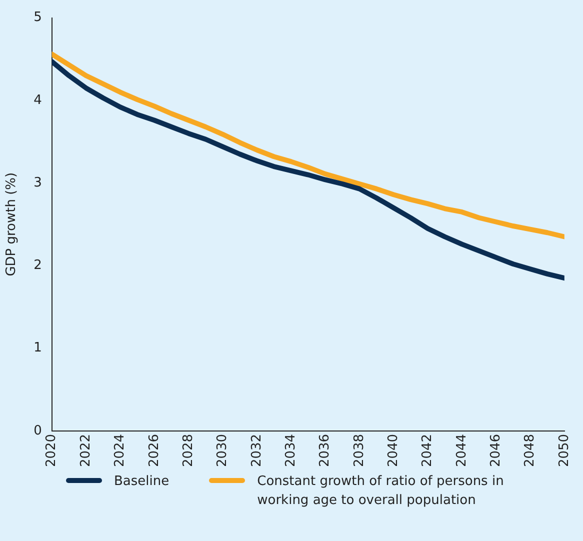 This screenshot has height=541, width=583. What do you see at coordinates (142, 482) in the screenshot?
I see `legend-label: Baseline` at bounding box center [142, 482].